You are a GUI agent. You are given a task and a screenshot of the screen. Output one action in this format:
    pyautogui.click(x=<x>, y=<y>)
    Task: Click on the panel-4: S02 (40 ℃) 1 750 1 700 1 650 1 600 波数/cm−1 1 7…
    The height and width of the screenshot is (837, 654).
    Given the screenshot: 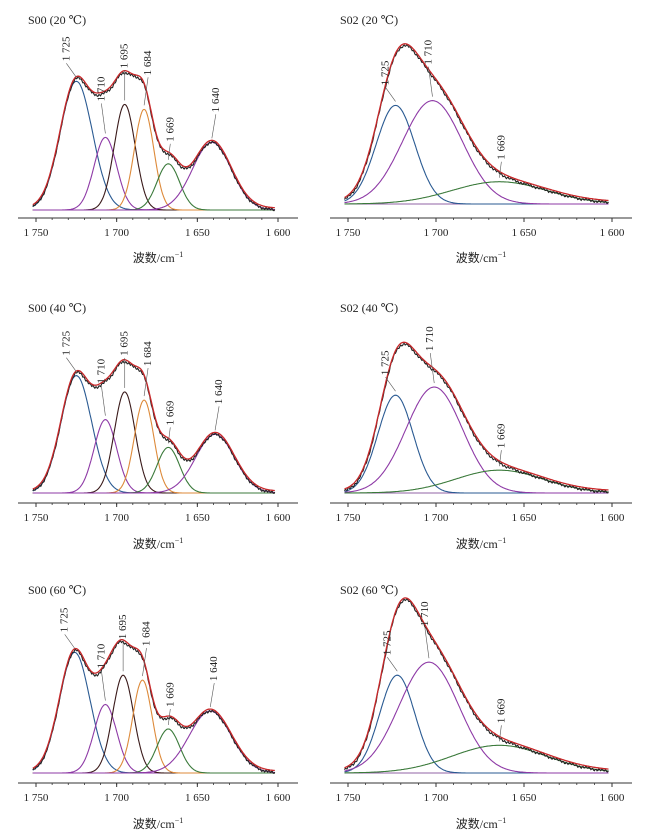 What is the action you would take?
    pyautogui.click(x=481, y=426)
    